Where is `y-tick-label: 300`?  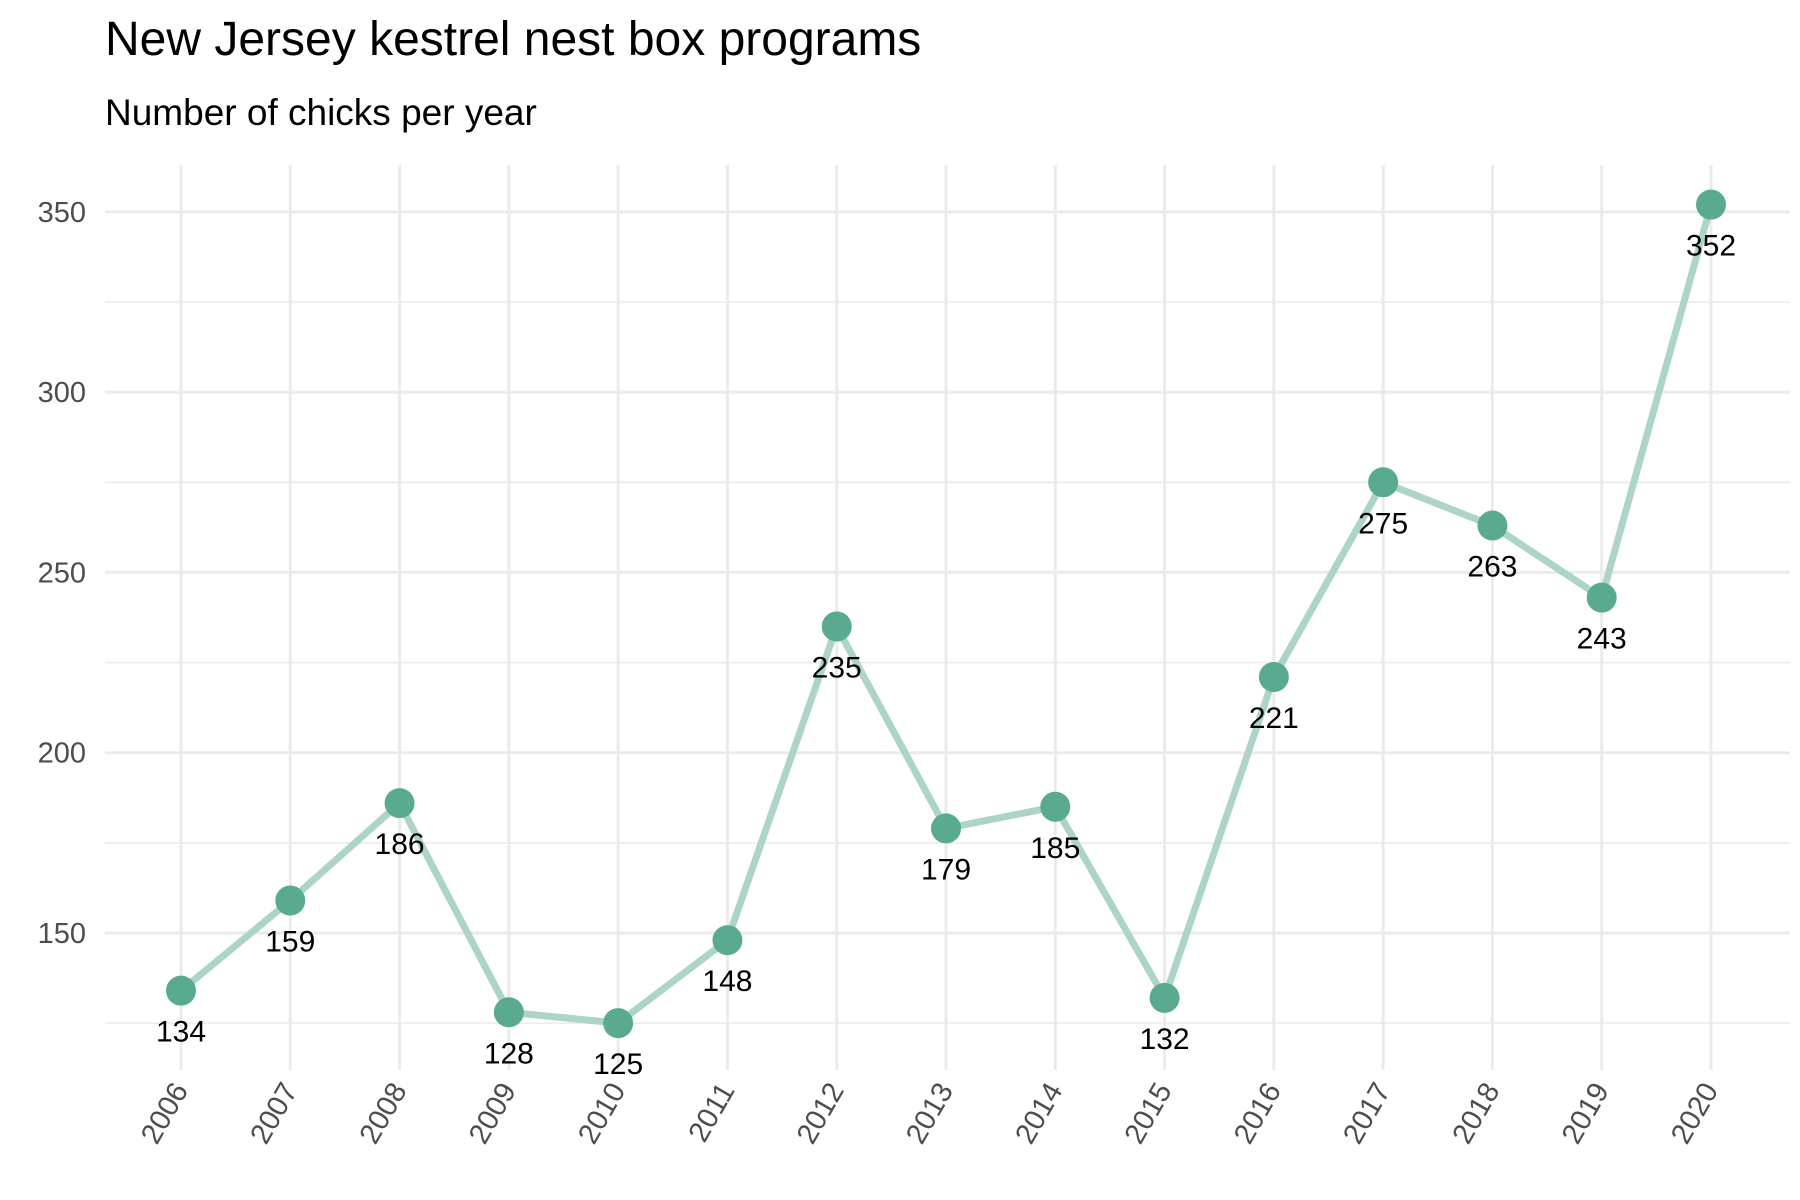 y-tick-label: 300 is located at coordinates (62, 393).